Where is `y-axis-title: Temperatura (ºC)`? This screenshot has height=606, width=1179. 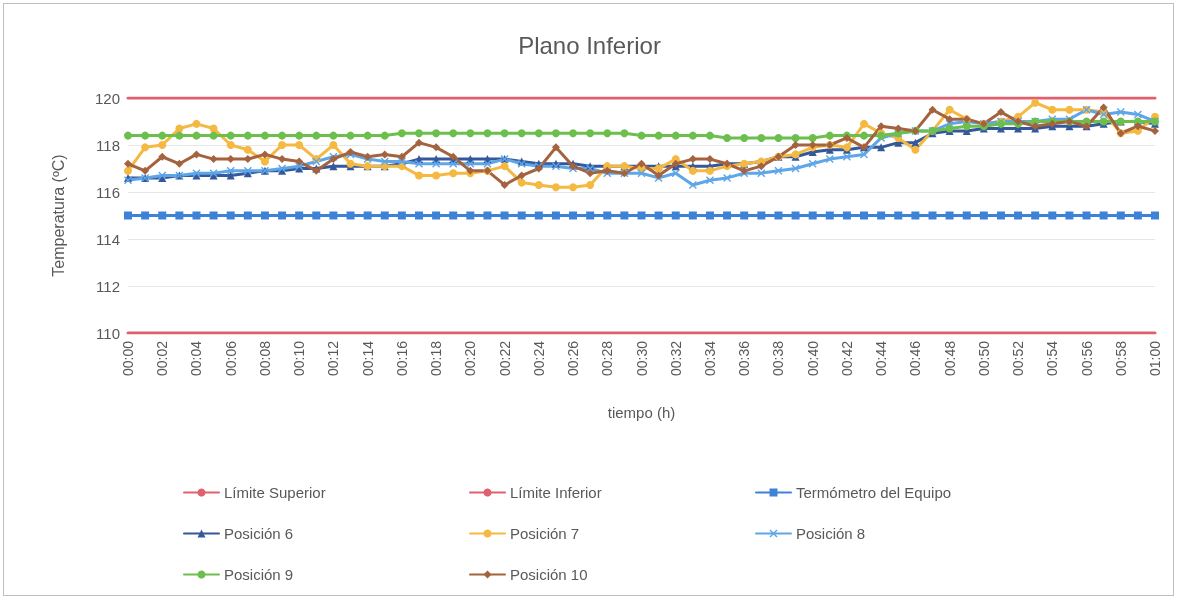 y-axis-title: Temperatura (ºC) is located at coordinates (58, 215).